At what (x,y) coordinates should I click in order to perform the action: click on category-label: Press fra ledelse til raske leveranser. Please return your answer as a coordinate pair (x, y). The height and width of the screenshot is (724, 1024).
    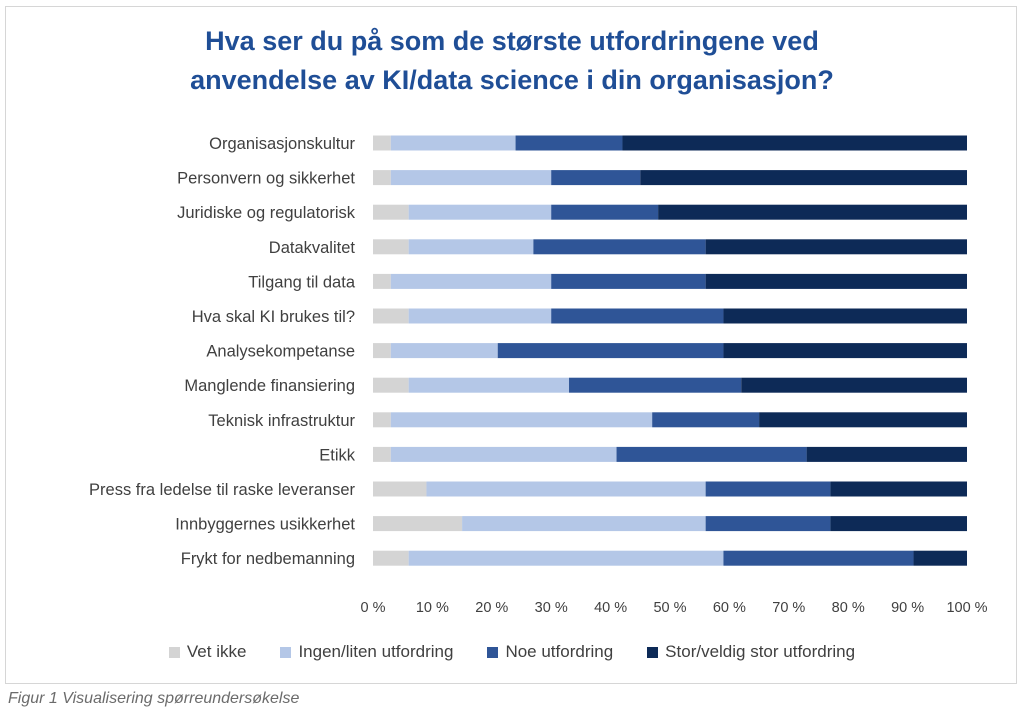
    Looking at the image, I should click on (222, 490).